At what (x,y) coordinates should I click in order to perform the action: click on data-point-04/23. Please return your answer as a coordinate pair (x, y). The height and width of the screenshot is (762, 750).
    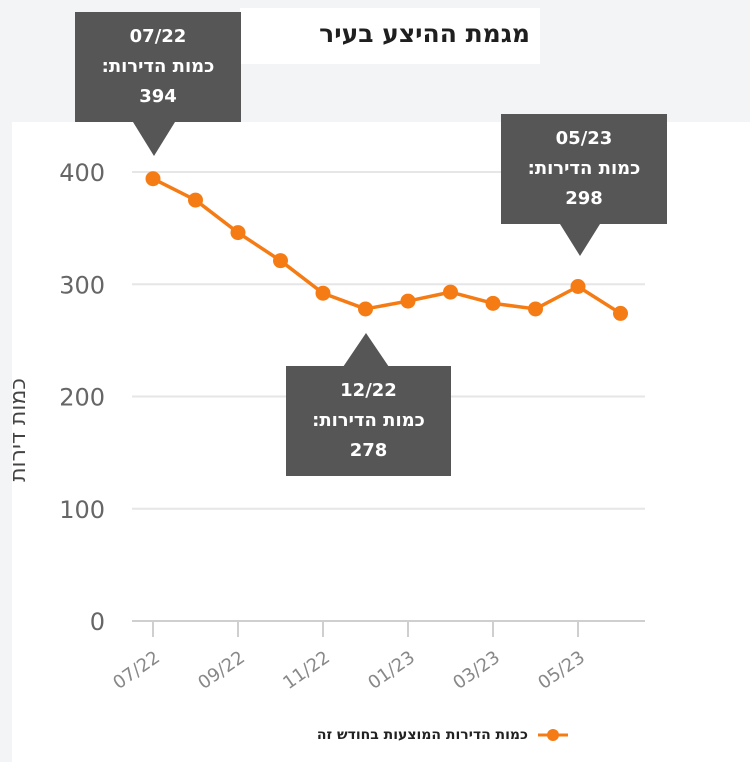
    Looking at the image, I should click on (535, 309).